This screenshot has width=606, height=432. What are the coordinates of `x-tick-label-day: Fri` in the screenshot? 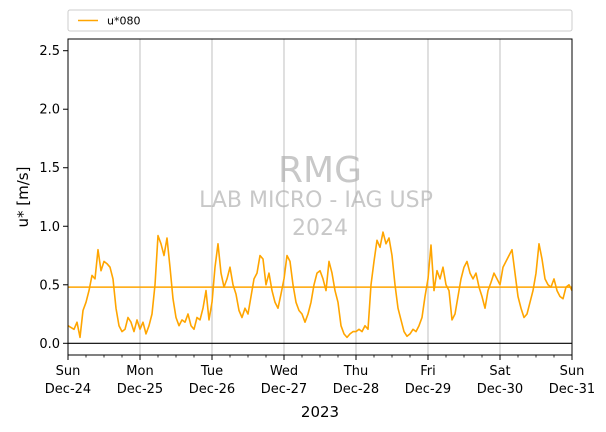 It's located at (428, 371).